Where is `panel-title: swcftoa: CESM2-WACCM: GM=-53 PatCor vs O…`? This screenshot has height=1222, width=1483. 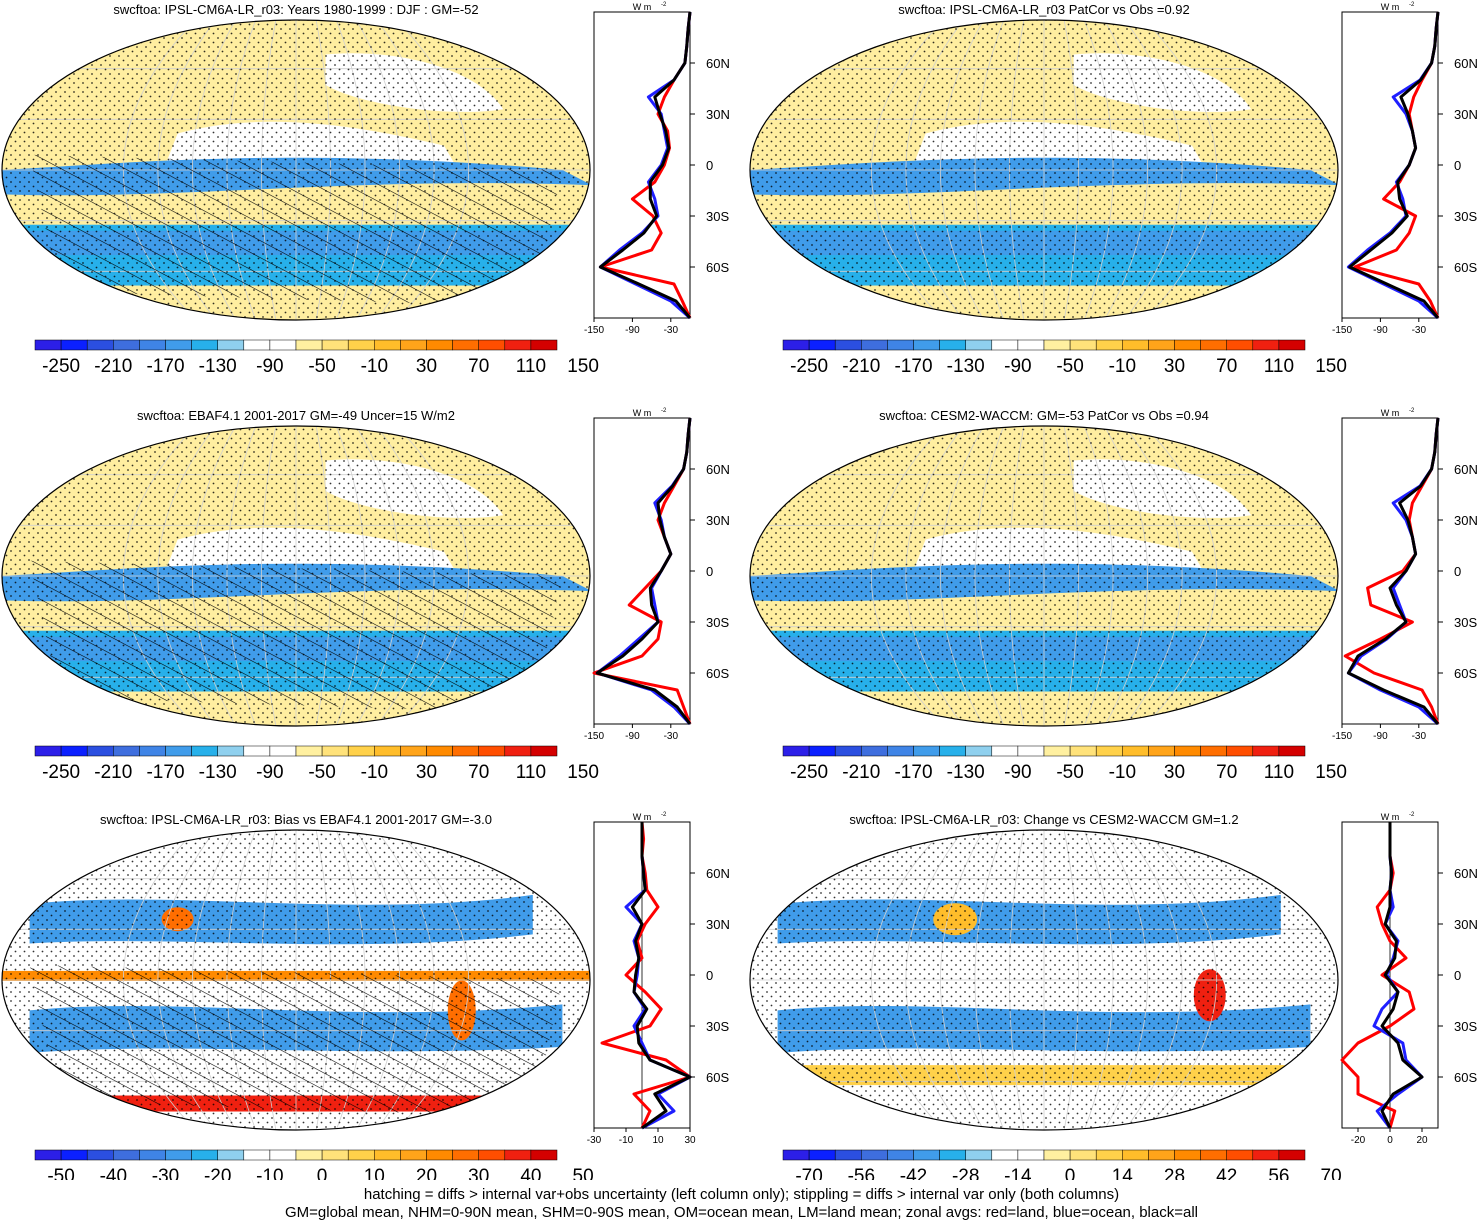
panel-title: swcftoa: CESM2-WACCM: GM=-53 PatCor vs O… is located at coordinates (1044, 415).